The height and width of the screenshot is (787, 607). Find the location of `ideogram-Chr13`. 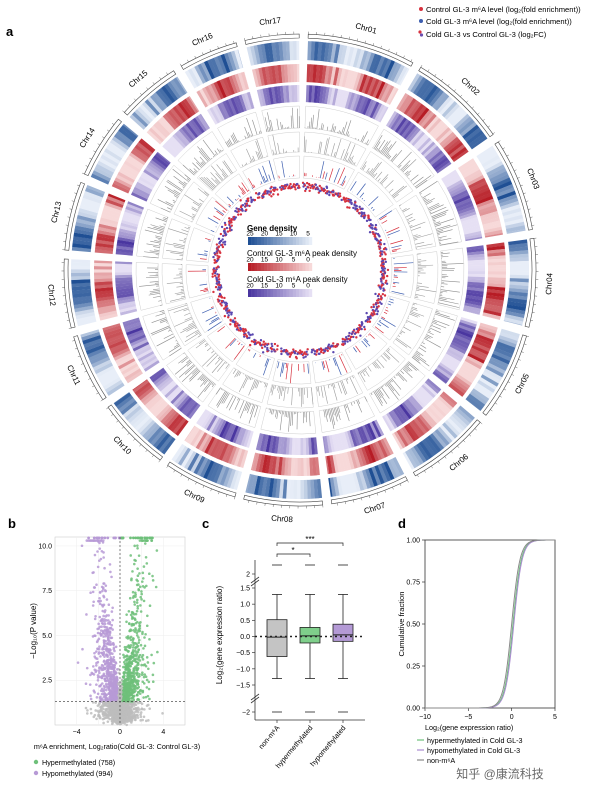

ideogram-Chr13 is located at coordinates (74, 216).